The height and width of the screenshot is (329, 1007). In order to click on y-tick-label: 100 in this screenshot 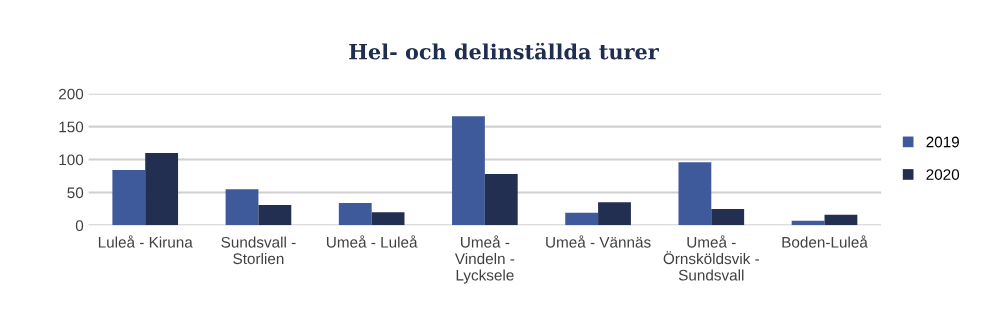, I will do `click(71, 160)`.